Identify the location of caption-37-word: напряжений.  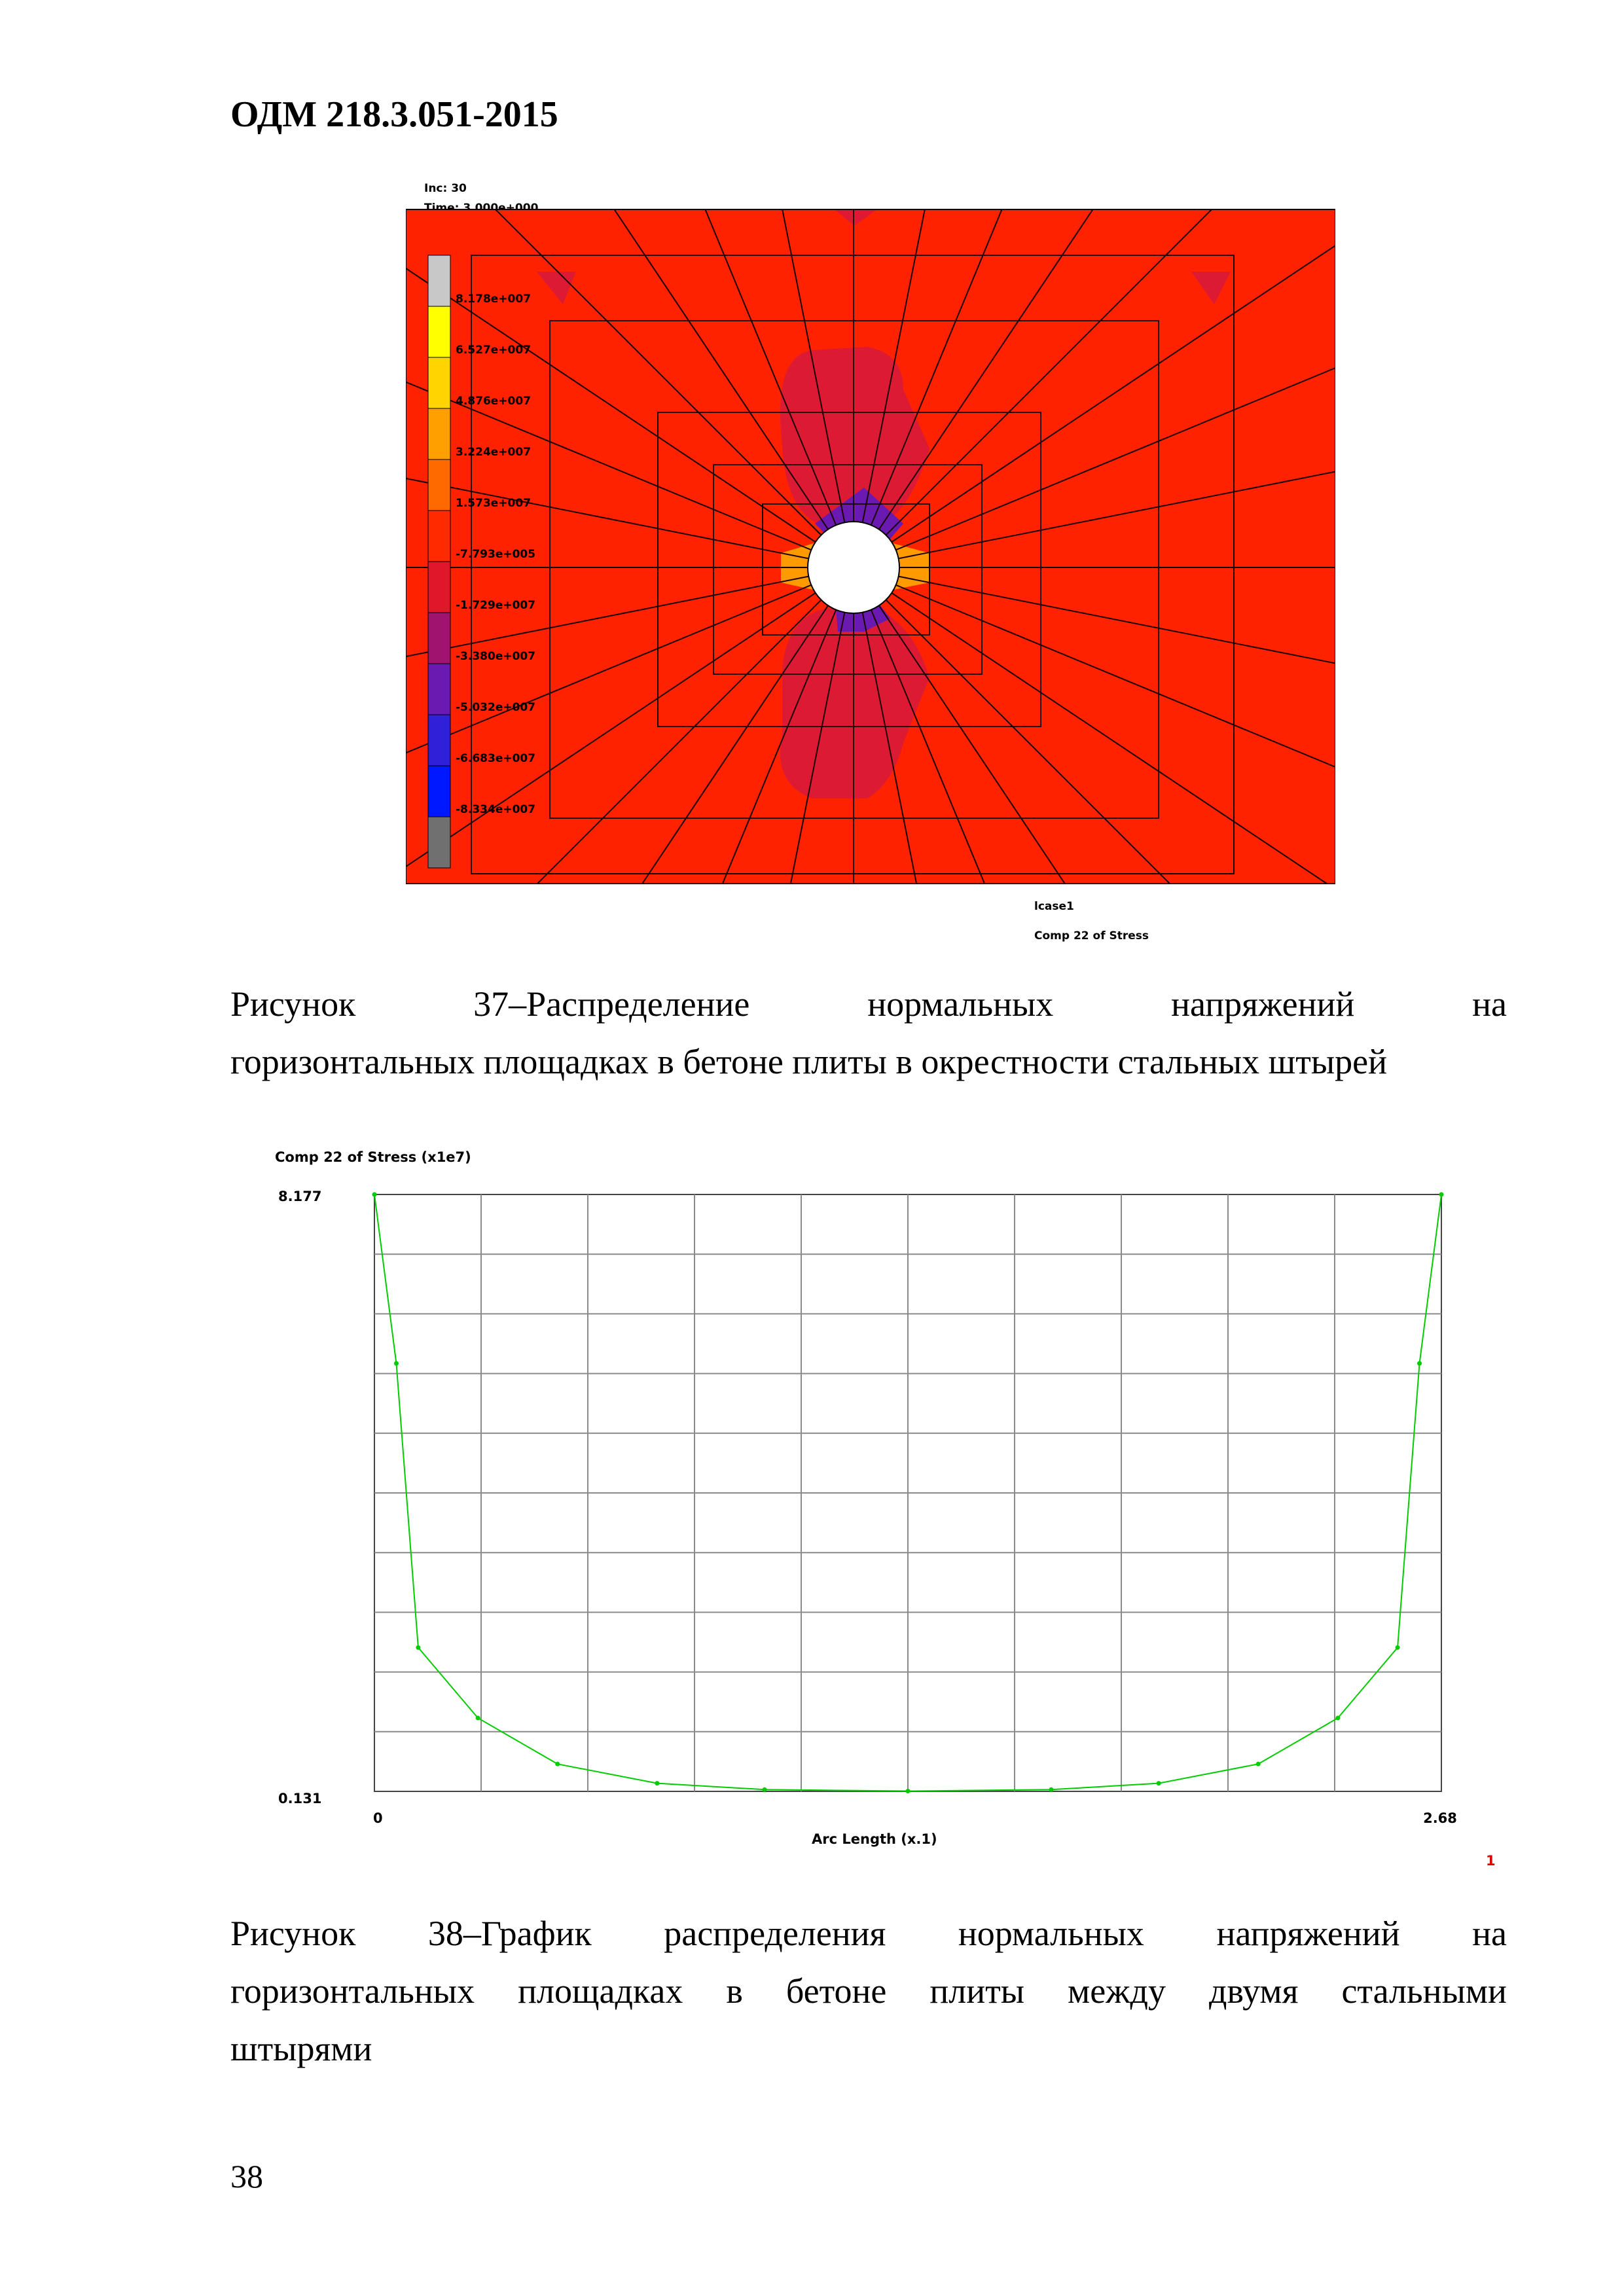
(1263, 1004).